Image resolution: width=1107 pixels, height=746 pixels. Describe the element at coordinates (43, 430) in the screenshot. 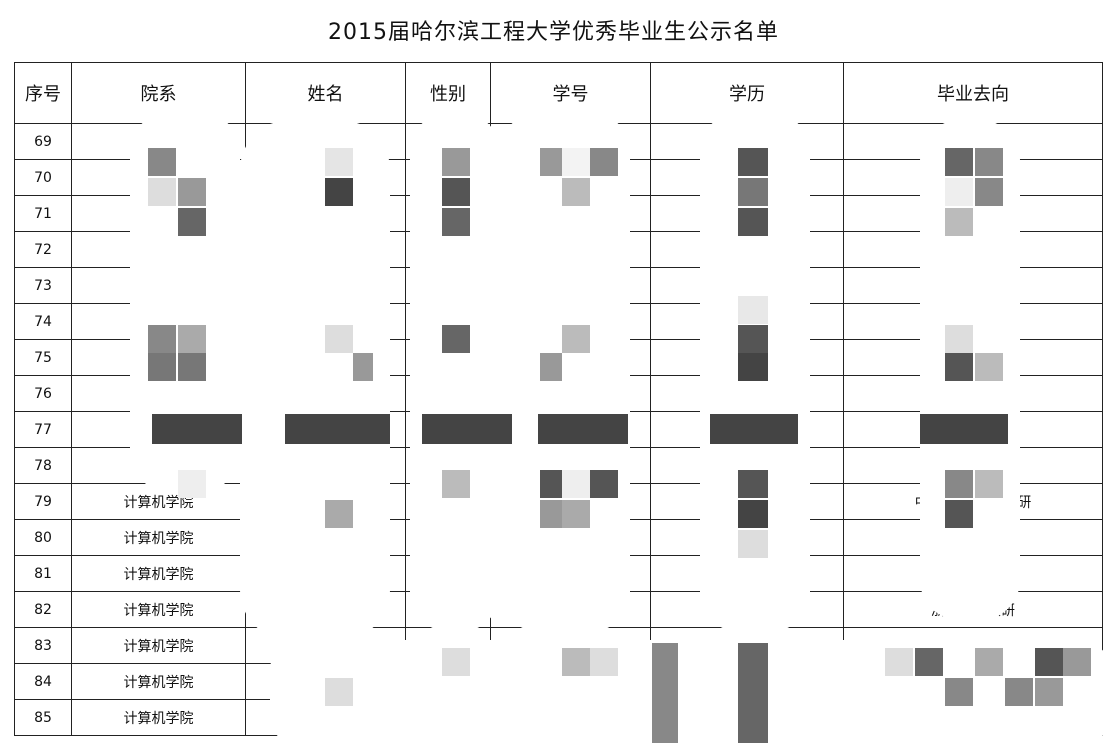

I see `cell-no: 77` at that location.